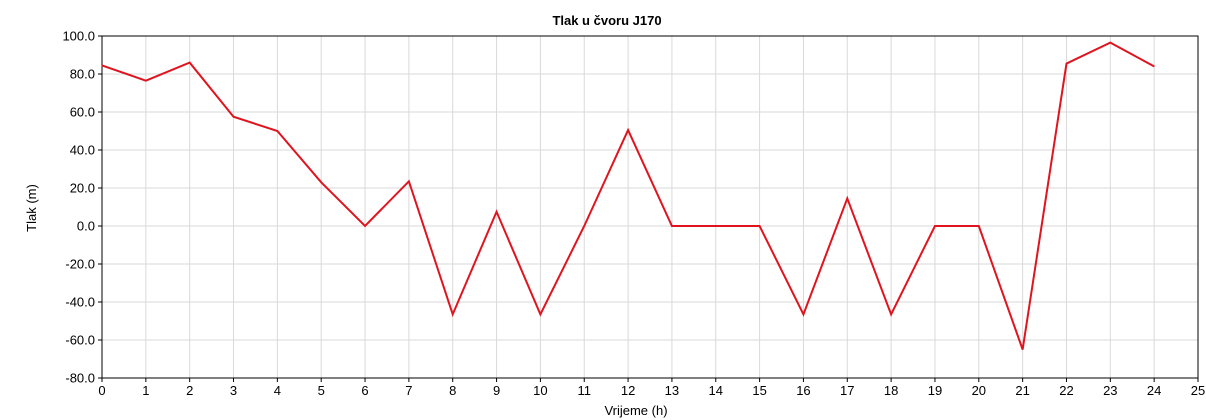 This screenshot has height=420, width=1206. Describe the element at coordinates (80, 302) in the screenshot. I see `y-tick-label: -40.0` at that location.